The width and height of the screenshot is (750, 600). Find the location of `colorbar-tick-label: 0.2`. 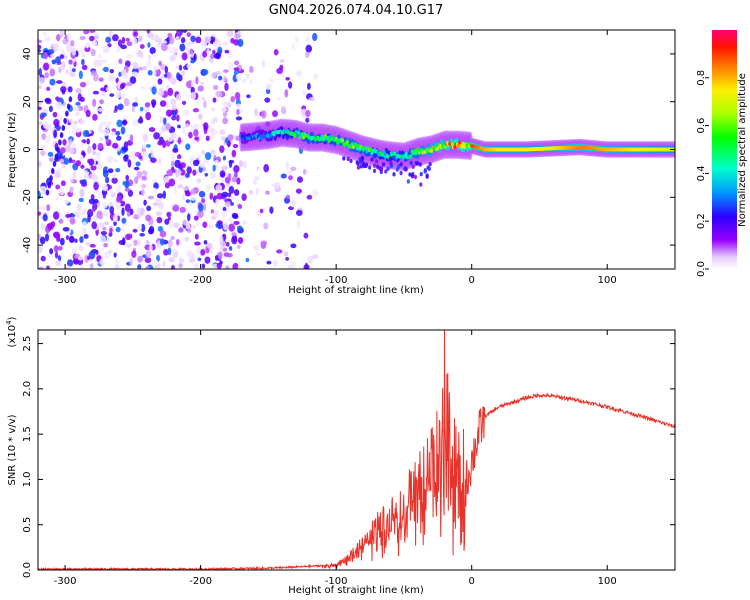

colorbar-tick-label: 0.2 is located at coordinates (701, 221).